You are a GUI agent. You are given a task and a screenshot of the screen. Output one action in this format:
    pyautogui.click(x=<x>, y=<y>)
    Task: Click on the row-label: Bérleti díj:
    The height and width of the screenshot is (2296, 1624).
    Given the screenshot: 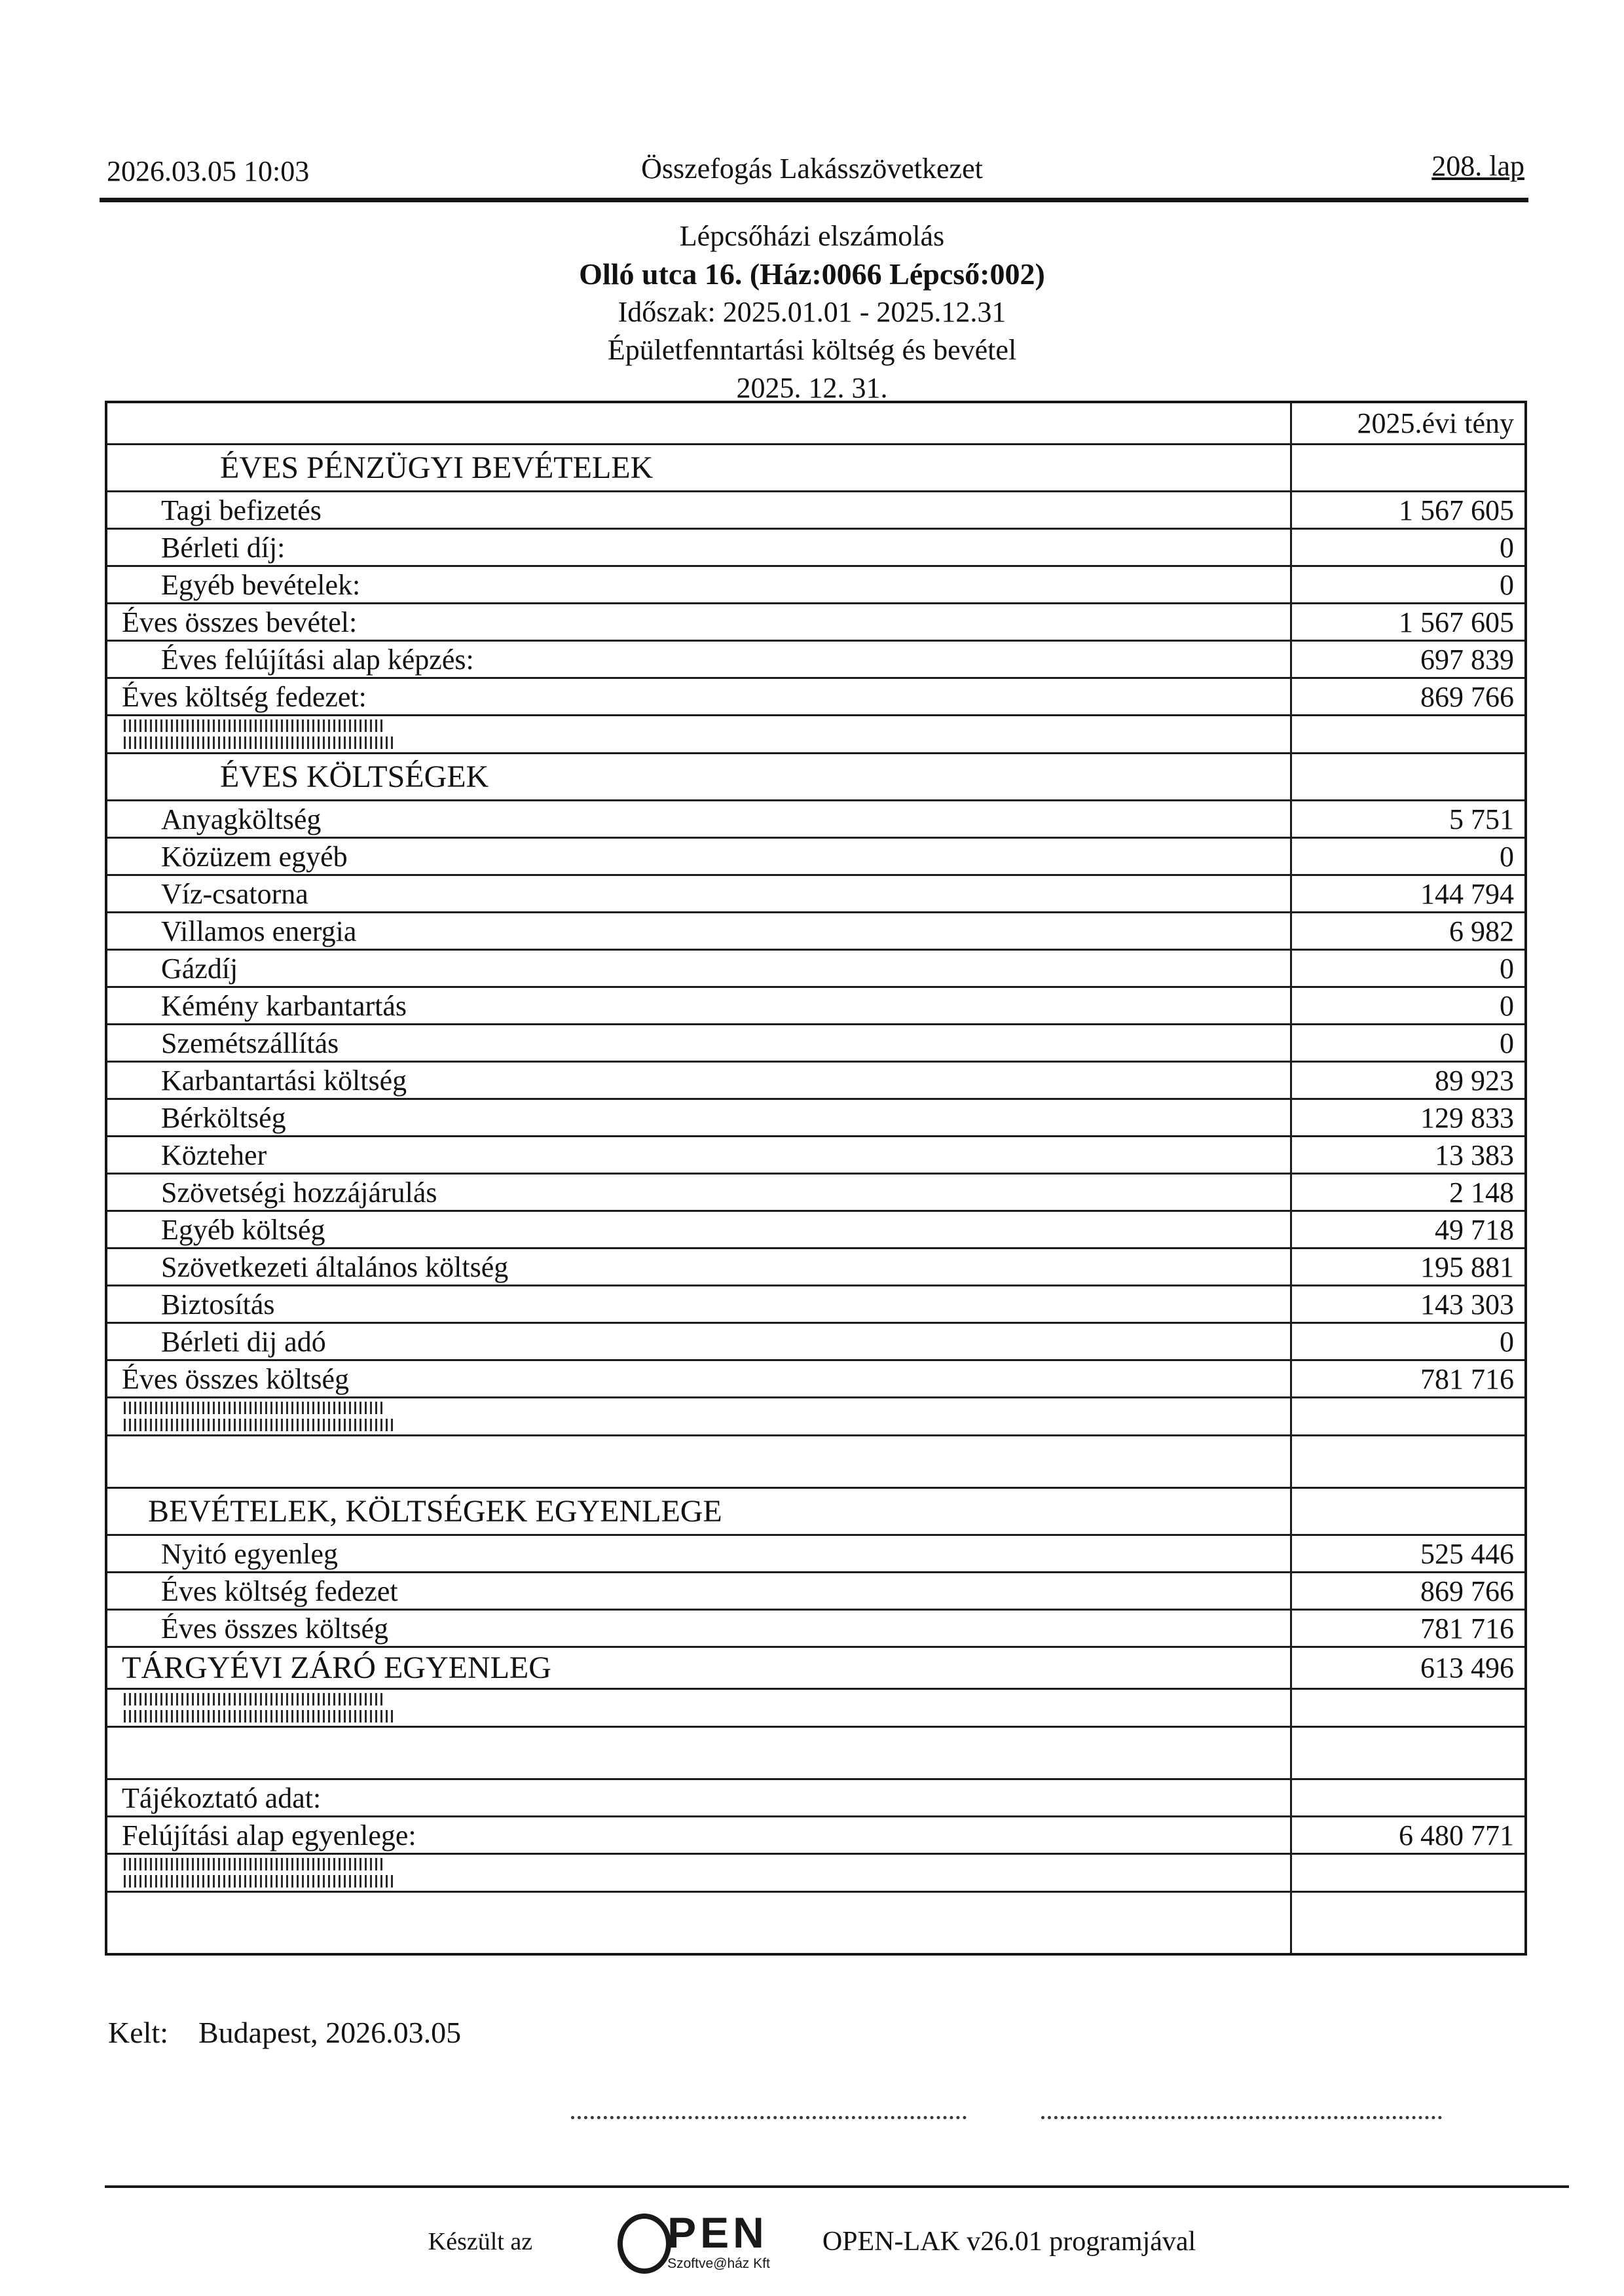 What is the action you would take?
    pyautogui.click(x=223, y=547)
    